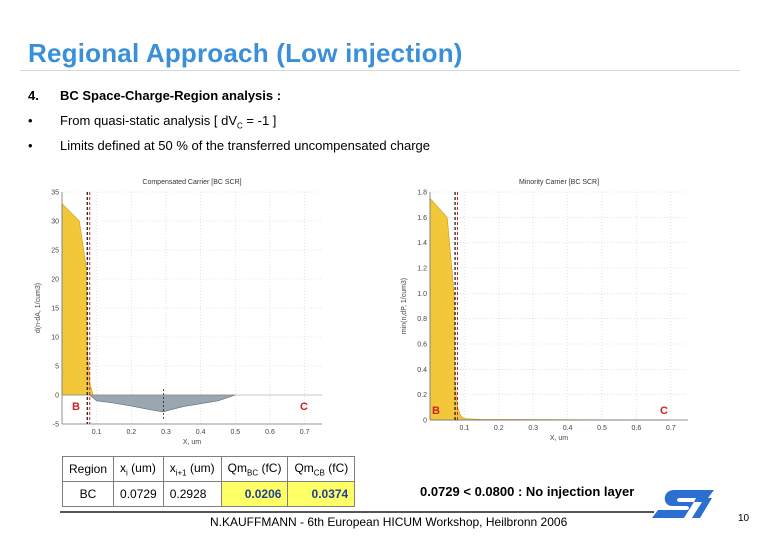  I want to click on section-heading: BC Space-Charge-Region analysis :, so click(171, 95).